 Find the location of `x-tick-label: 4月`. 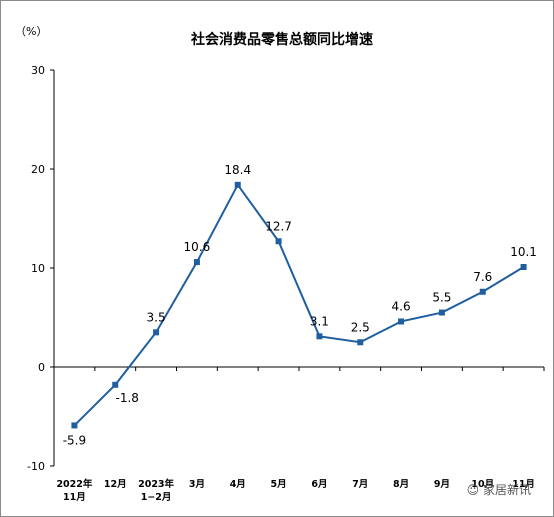

x-tick-label: 4月 is located at coordinates (238, 484).